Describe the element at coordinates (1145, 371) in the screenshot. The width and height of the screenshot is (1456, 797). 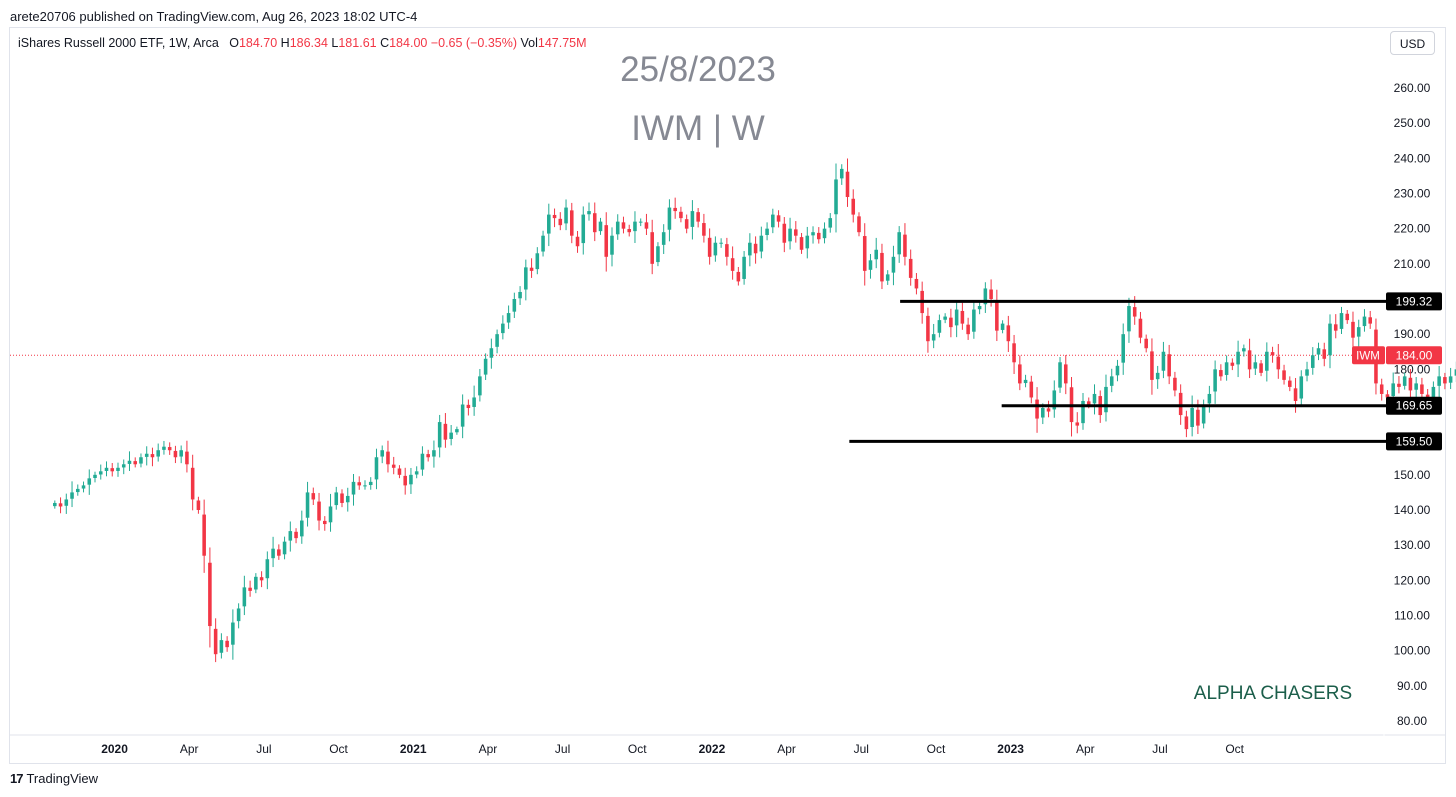
I see `horizontal-lines-layer: 199.32 169.65 159.50` at that location.